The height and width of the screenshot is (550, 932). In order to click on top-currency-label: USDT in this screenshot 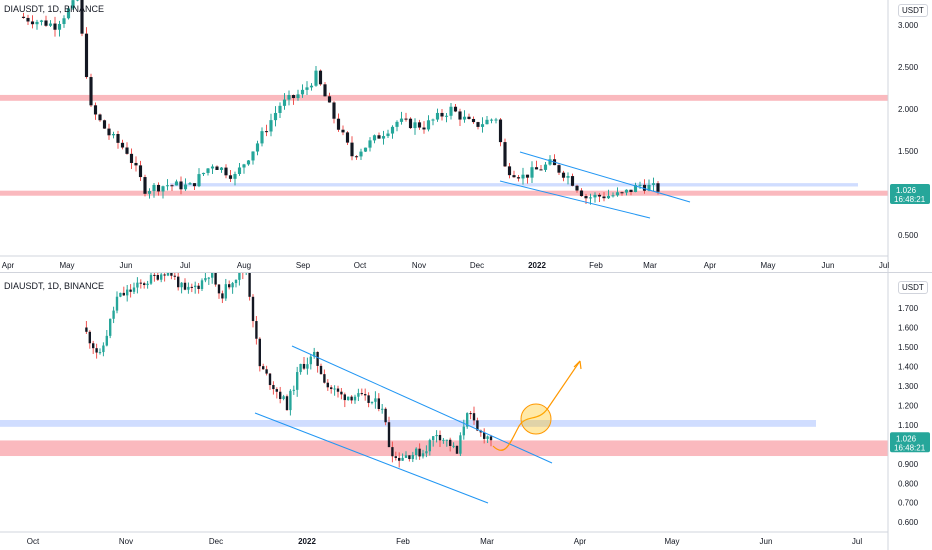, I will do `click(913, 10)`.